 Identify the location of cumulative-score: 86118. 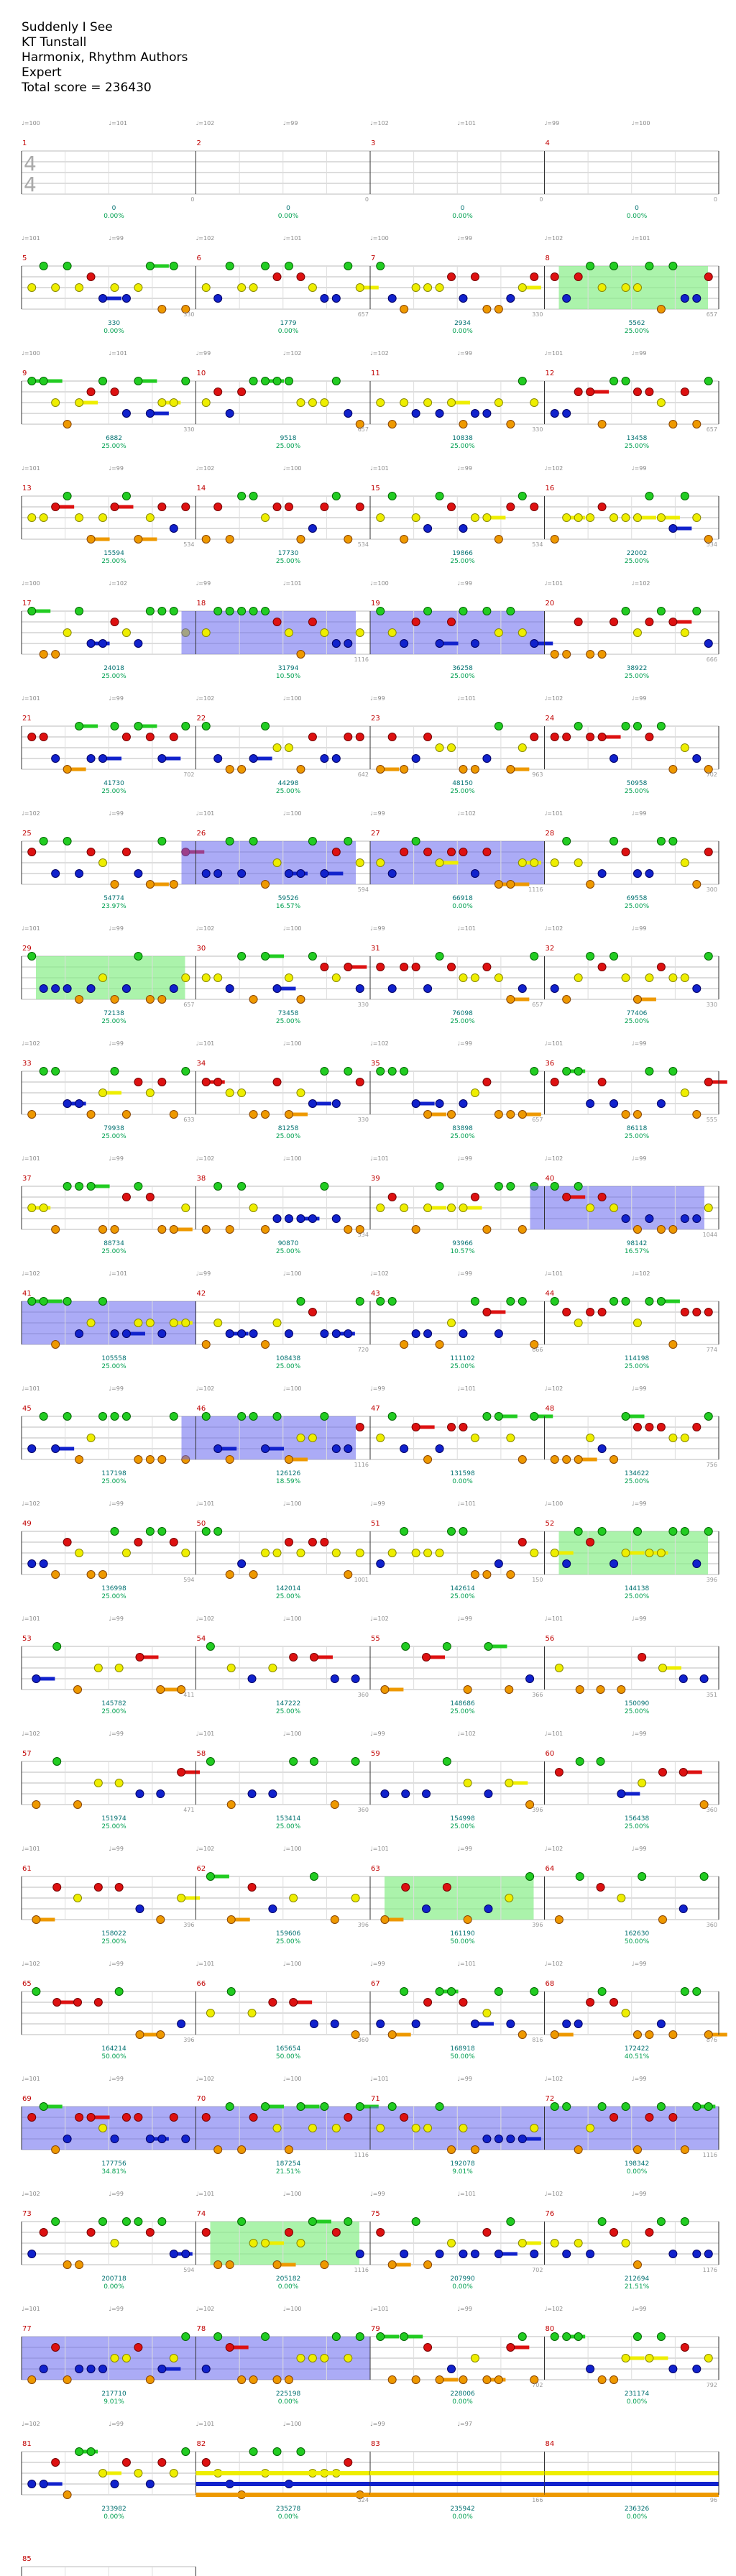
(637, 1128).